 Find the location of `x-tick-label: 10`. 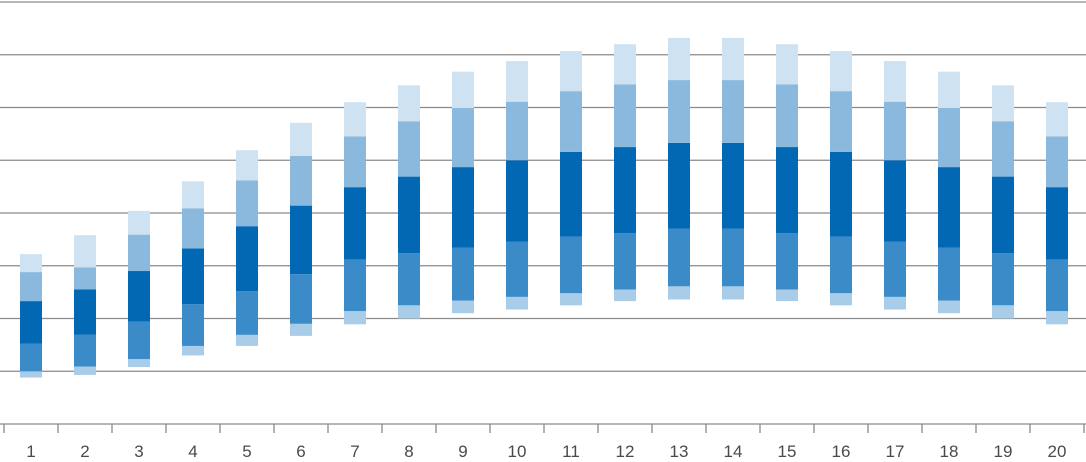

x-tick-label: 10 is located at coordinates (517, 451).